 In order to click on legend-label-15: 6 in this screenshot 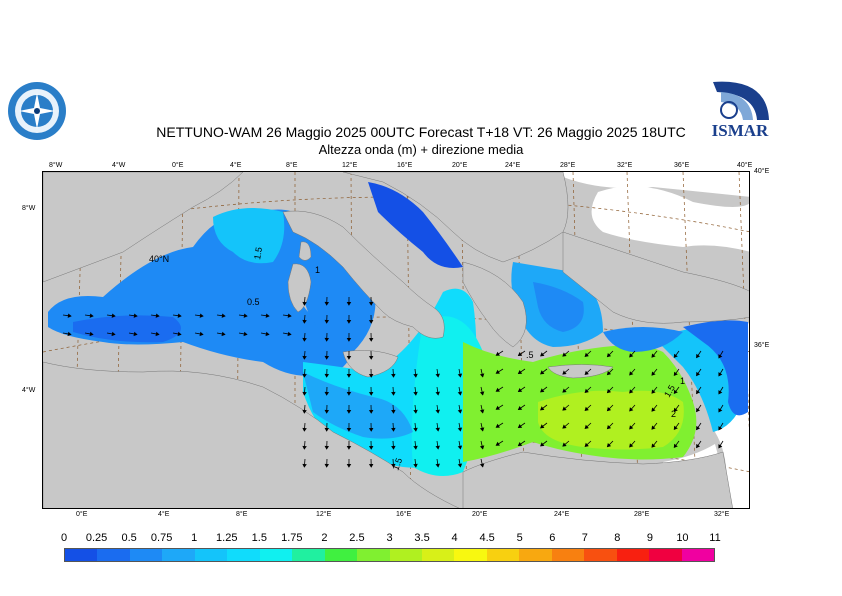, I will do `click(552, 538)`.